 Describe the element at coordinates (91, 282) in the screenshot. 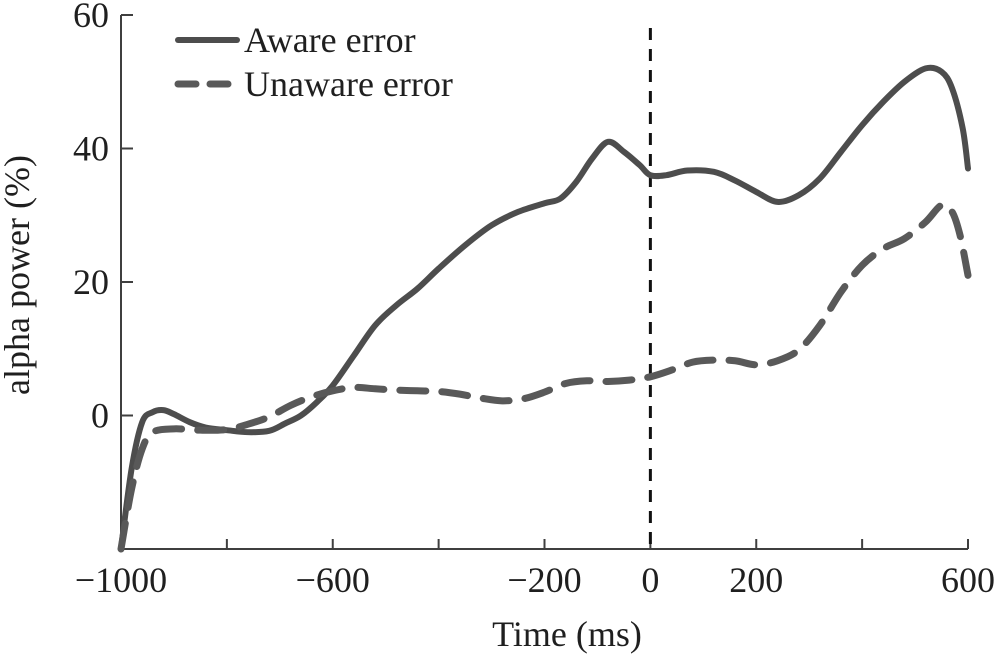

I see `y-tick-label: 20` at that location.